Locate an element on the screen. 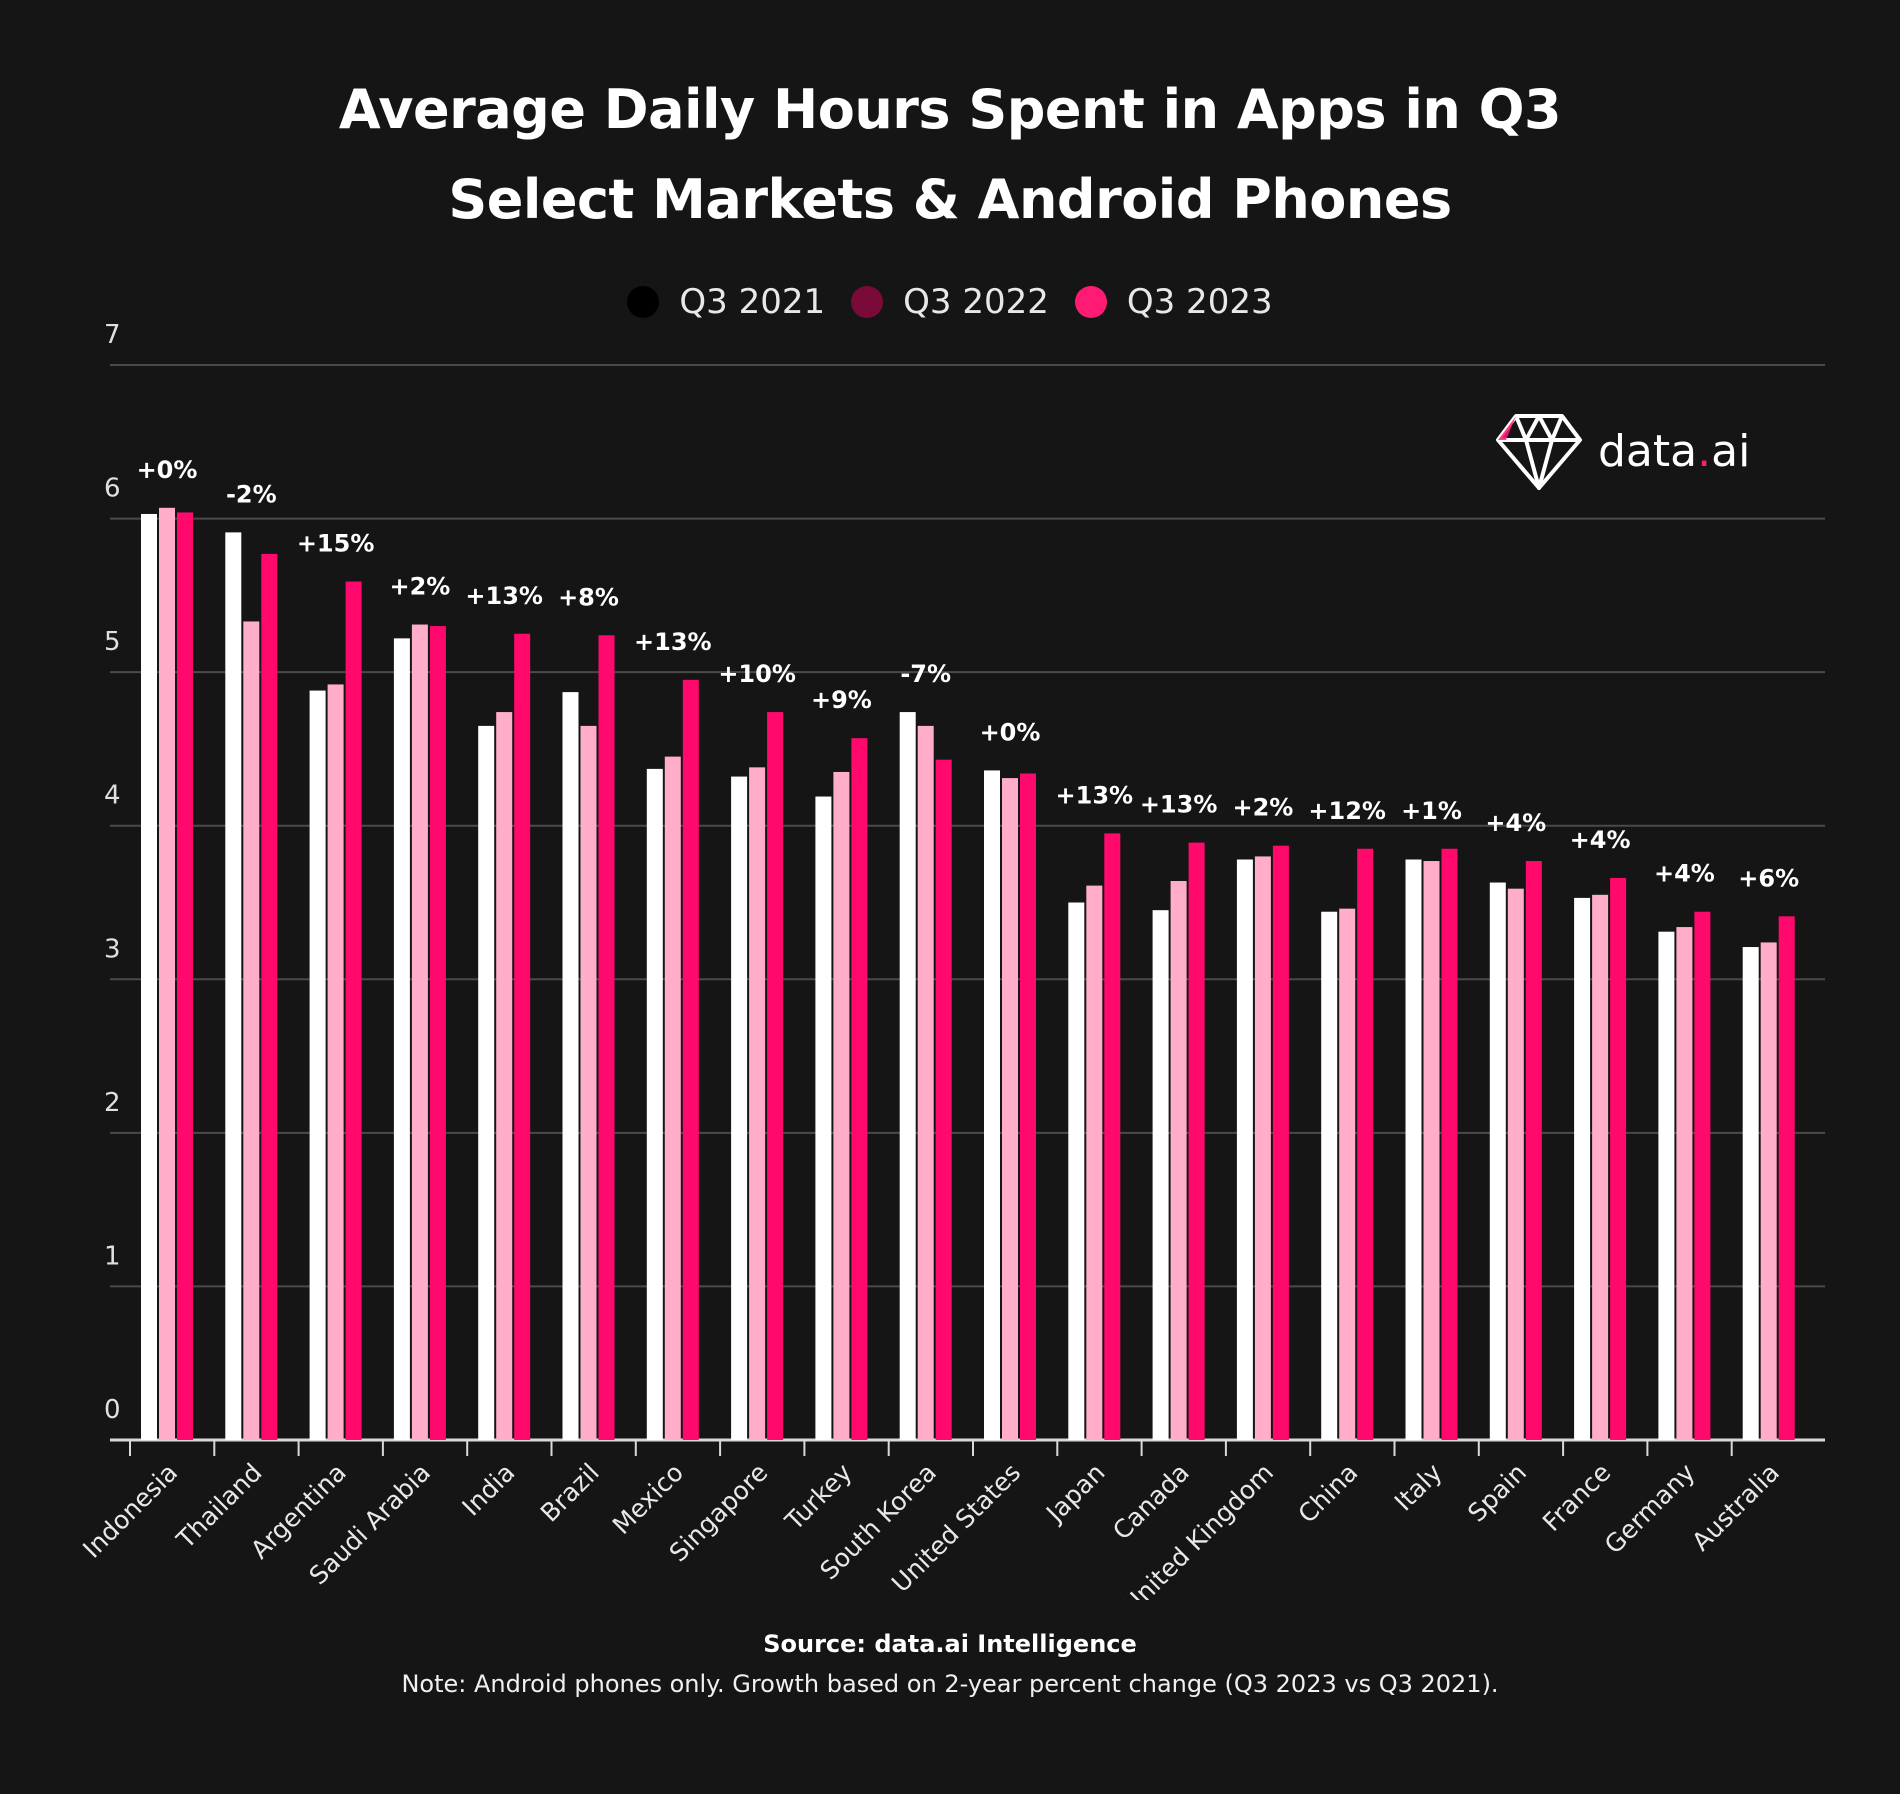 The width and height of the screenshot is (1900, 1794). y-tick-label-6: 6 is located at coordinates (112, 489).